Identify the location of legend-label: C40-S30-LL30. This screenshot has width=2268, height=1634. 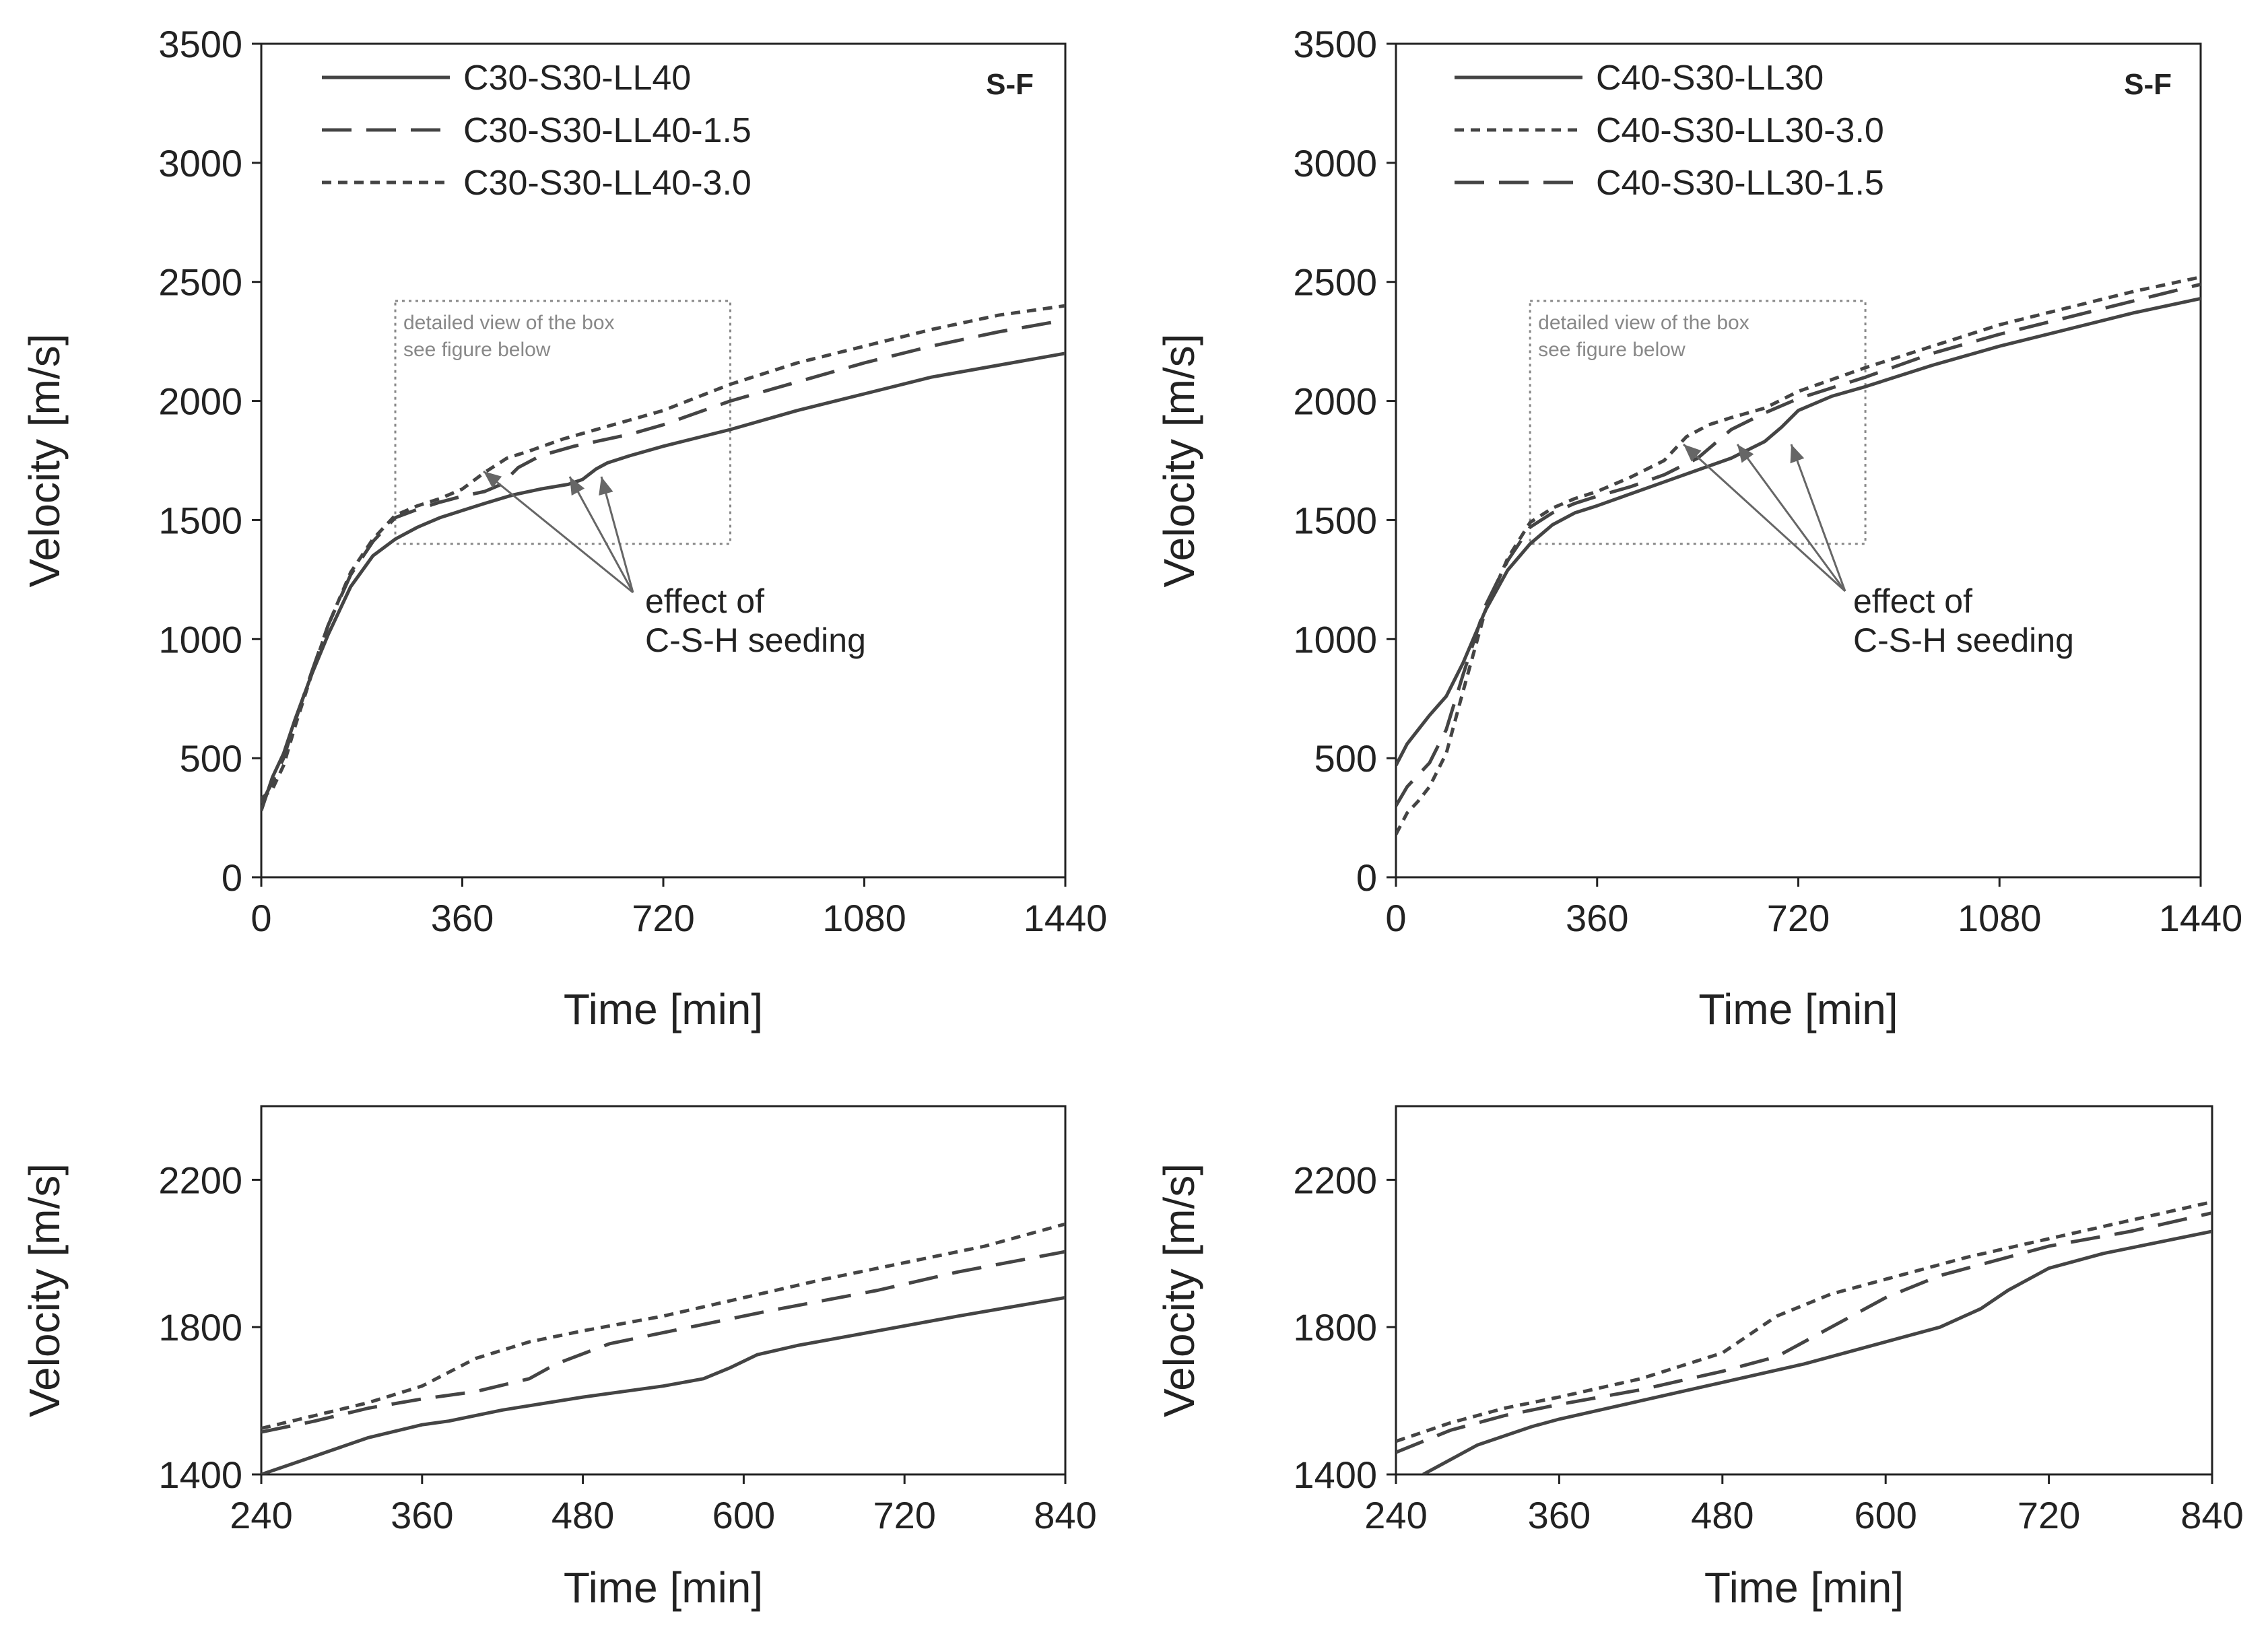
(1710, 78).